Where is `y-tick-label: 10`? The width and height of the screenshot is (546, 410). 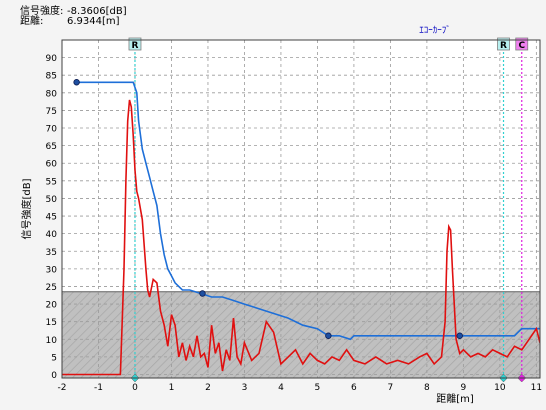 y-tick-label: 10 is located at coordinates (52, 341).